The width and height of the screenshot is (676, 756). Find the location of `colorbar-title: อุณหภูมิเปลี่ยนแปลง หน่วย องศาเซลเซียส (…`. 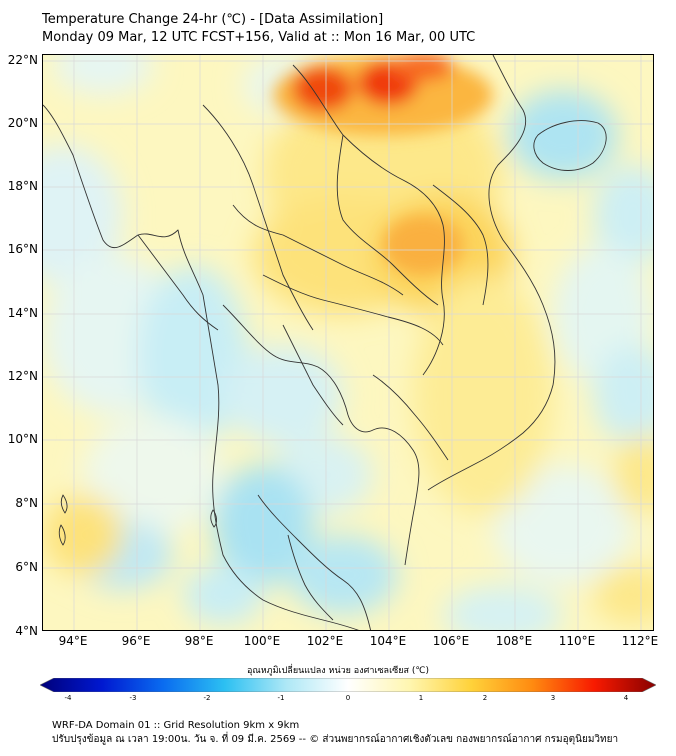

colorbar-title: อุณหภูมิเปลี่ยนแปลง หน่วย องศาเซลเซียส (… is located at coordinates (338, 671).